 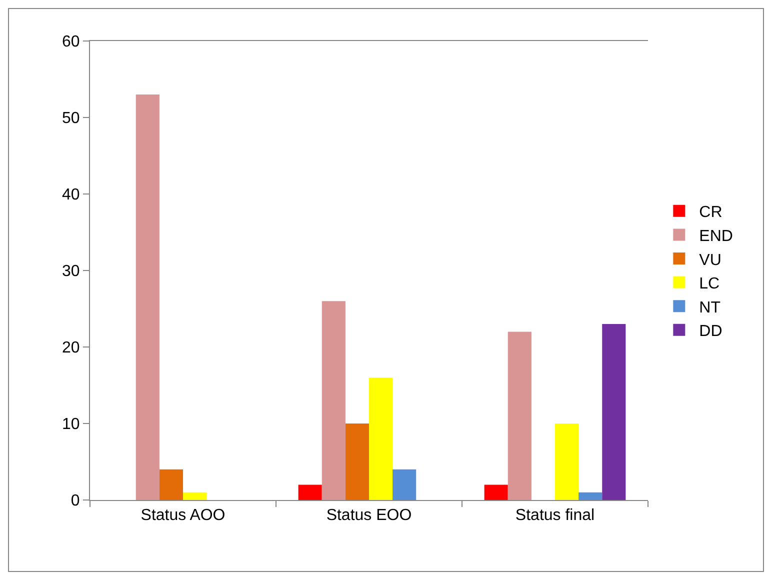 What do you see at coordinates (71, 348) in the screenshot?
I see `y-tick-label: 20` at bounding box center [71, 348].